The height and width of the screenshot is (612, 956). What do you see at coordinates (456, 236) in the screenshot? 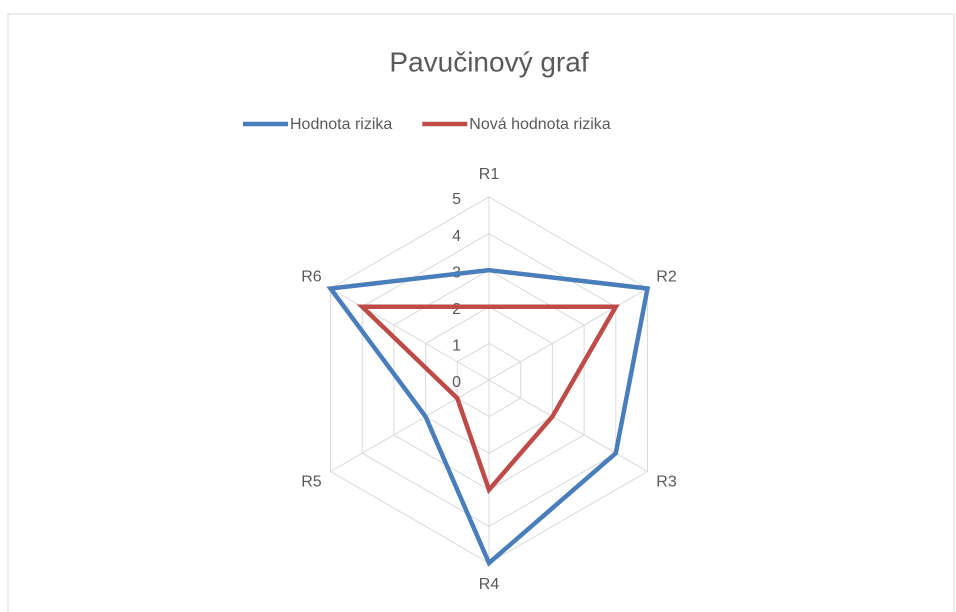
I see `axis-tick-label: 4` at bounding box center [456, 236].